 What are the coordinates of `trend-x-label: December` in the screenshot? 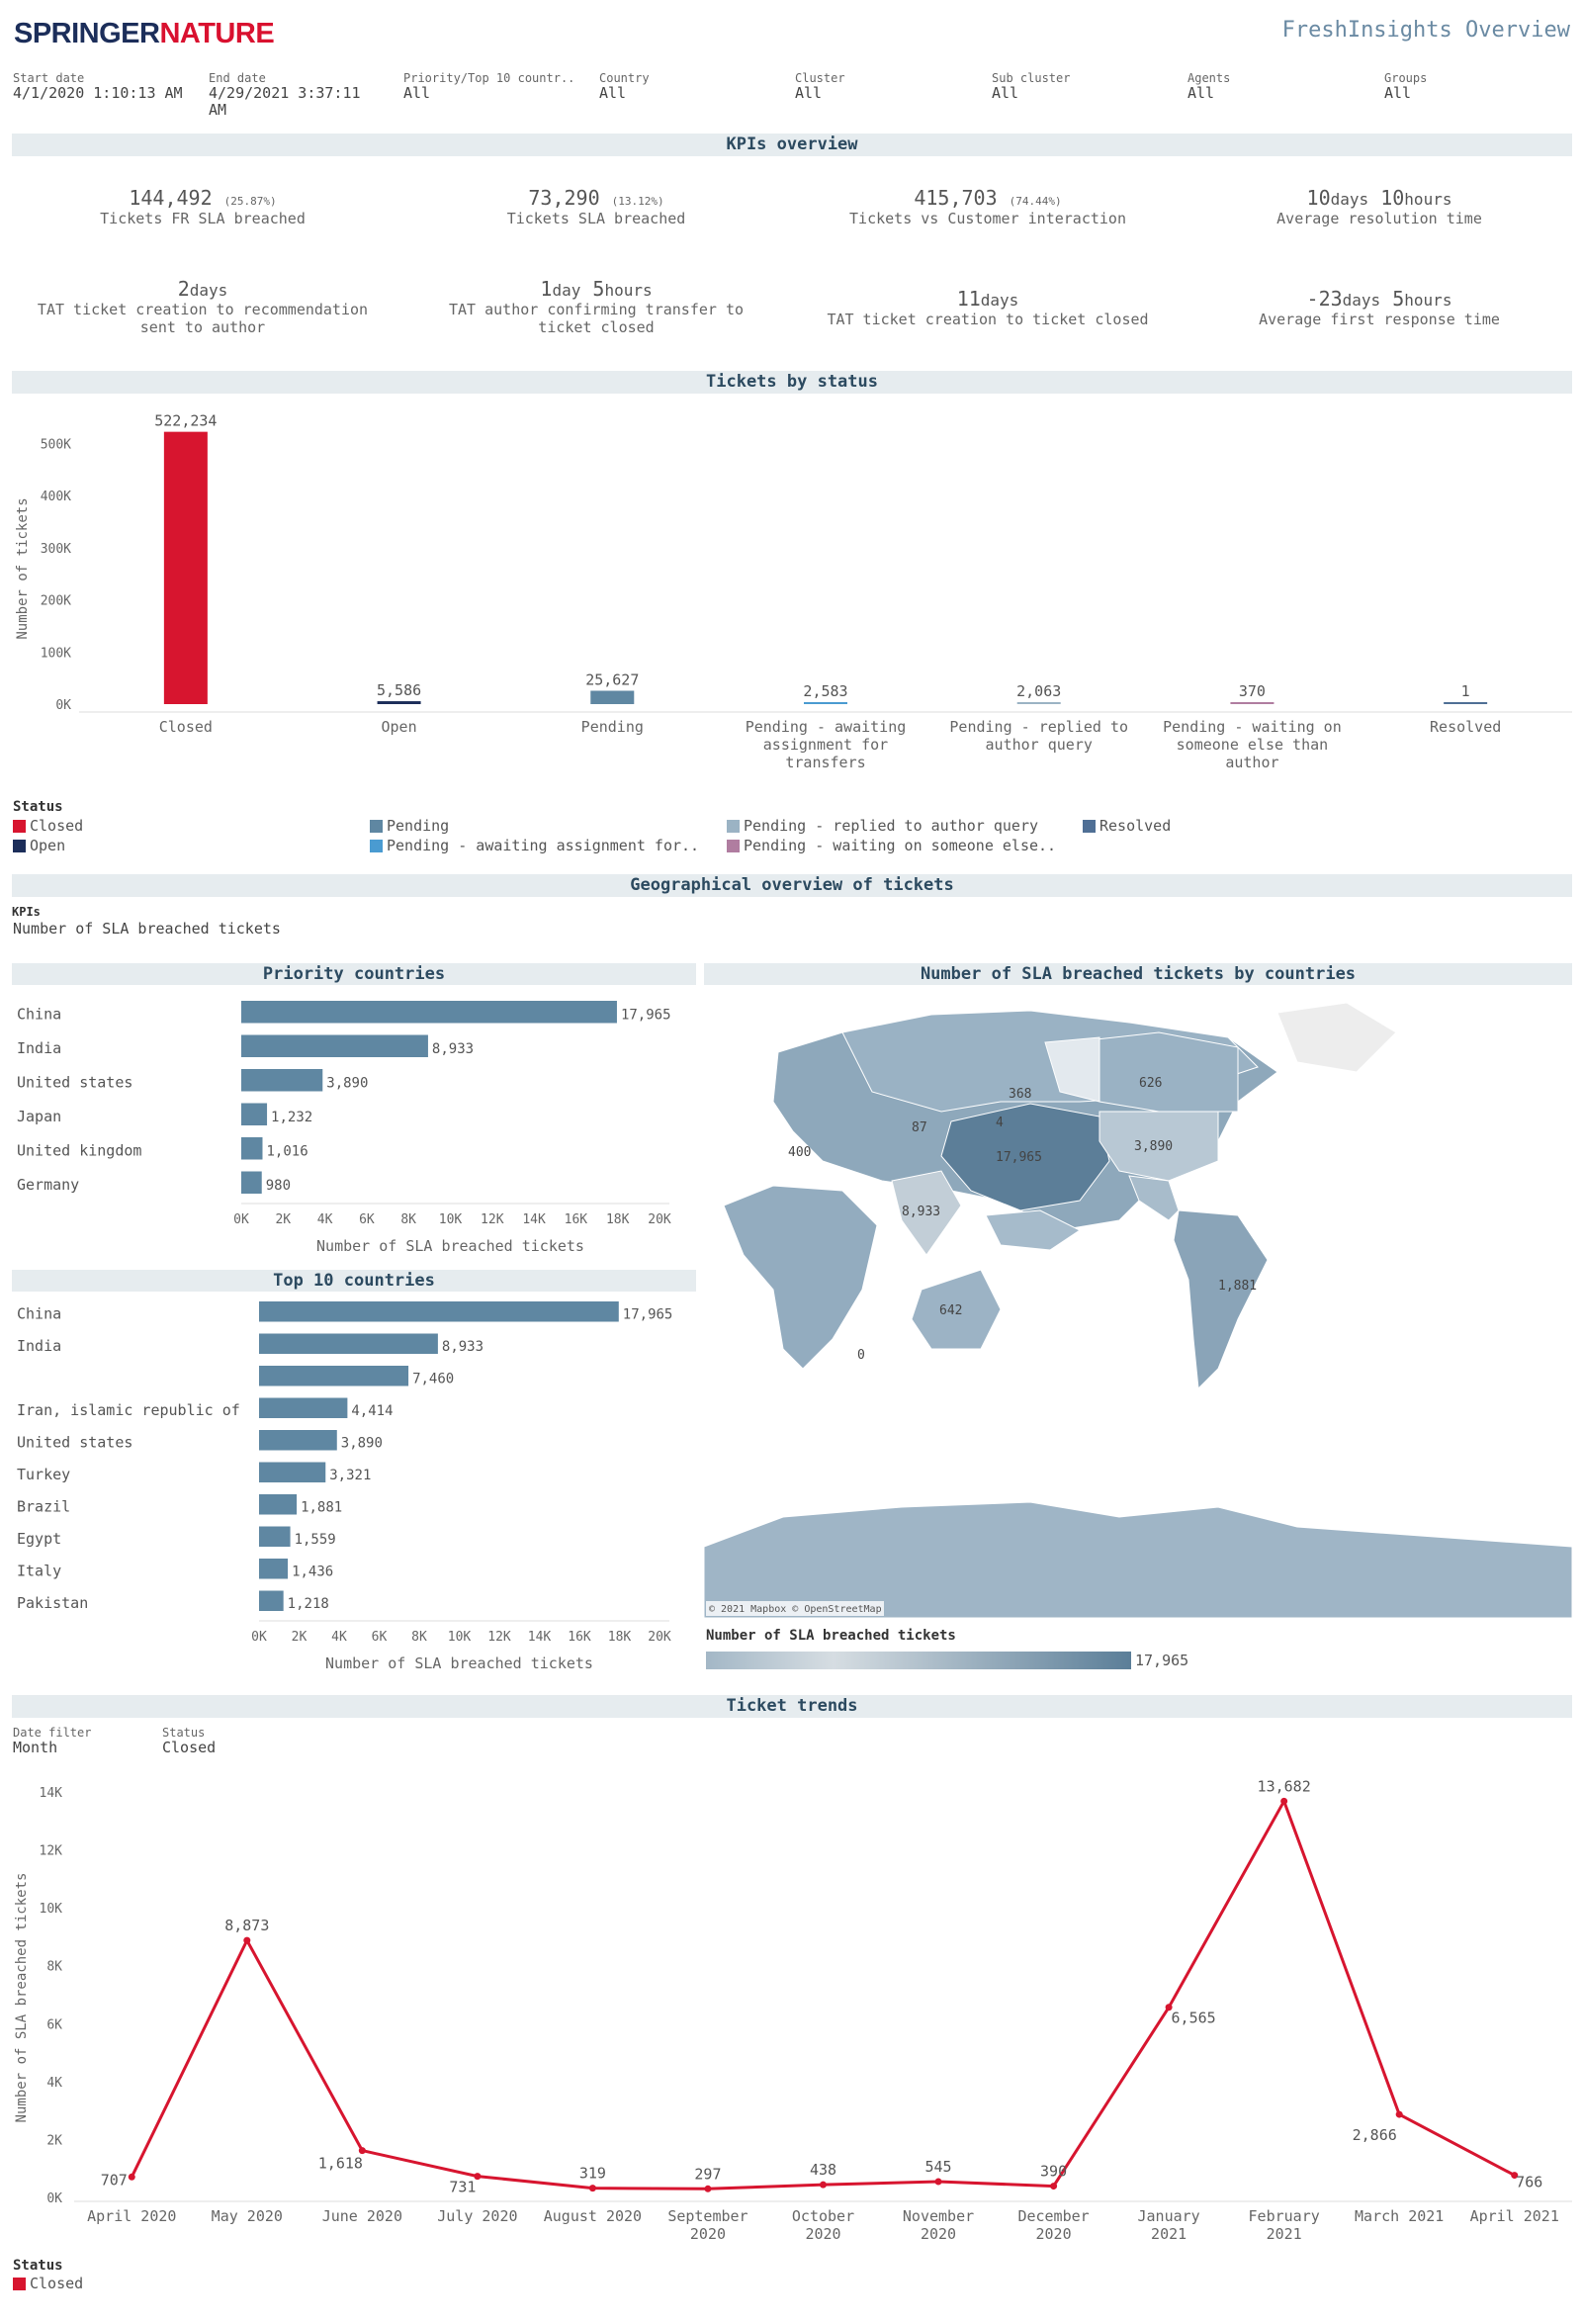 It's located at (1053, 2216).